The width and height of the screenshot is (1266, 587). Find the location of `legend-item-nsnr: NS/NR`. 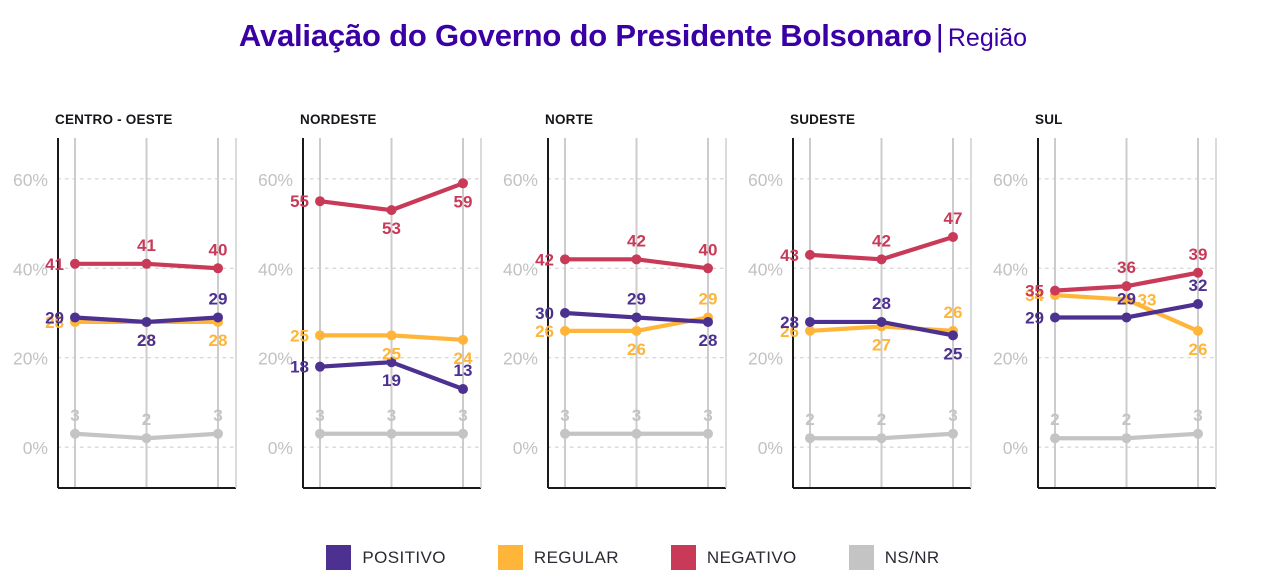

legend-item-nsnr: NS/NR is located at coordinates (894, 557).